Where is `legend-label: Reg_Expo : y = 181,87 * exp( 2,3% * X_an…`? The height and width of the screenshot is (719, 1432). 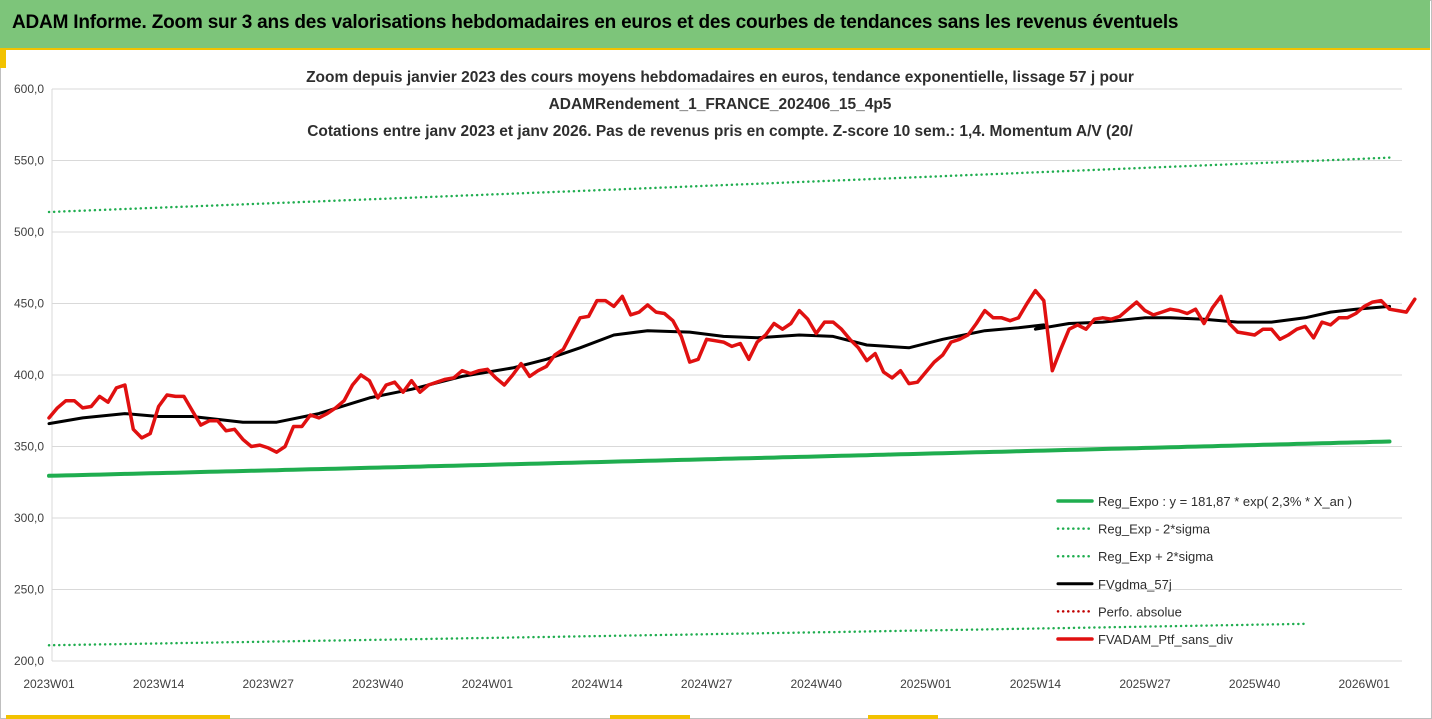 legend-label: Reg_Expo : y = 181,87 * exp( 2,3% * X_an… is located at coordinates (1225, 501).